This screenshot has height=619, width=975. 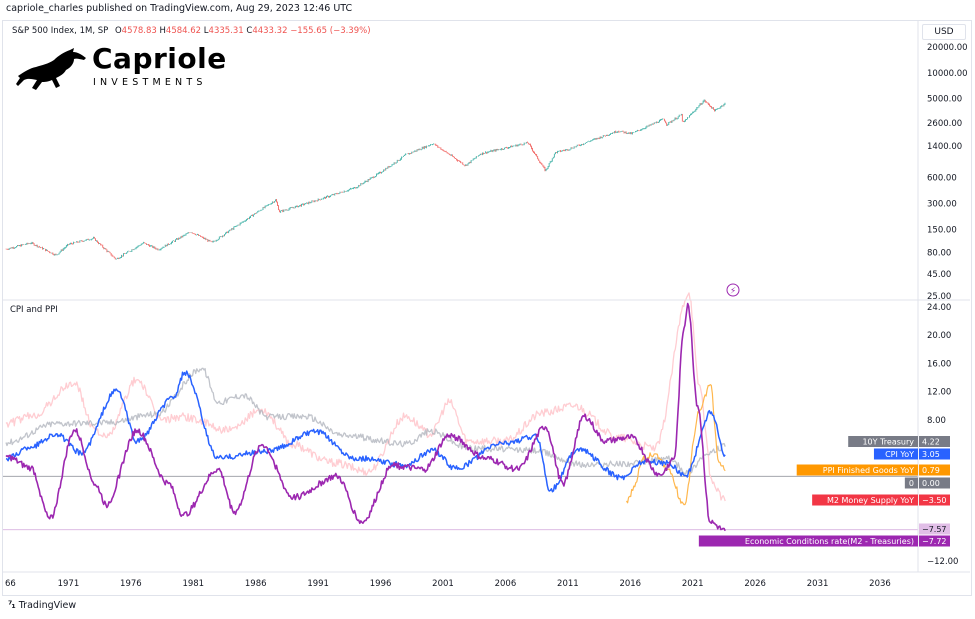 I want to click on upper-y-tick-label: 20000.00, so click(x=947, y=48).